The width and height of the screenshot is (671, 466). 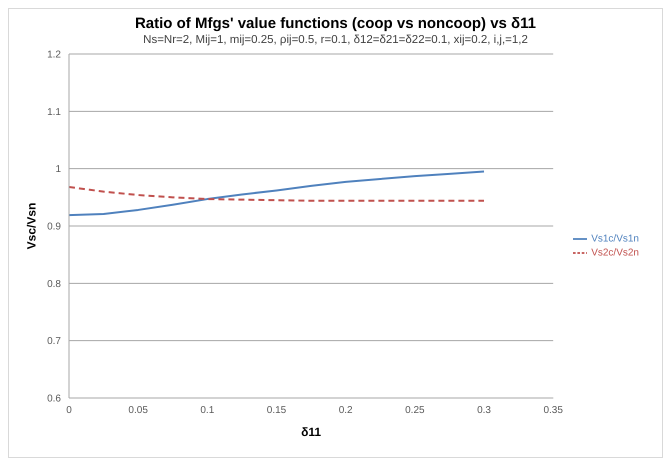 I want to click on legend-label: Vs2c/Vs2n, so click(x=615, y=253).